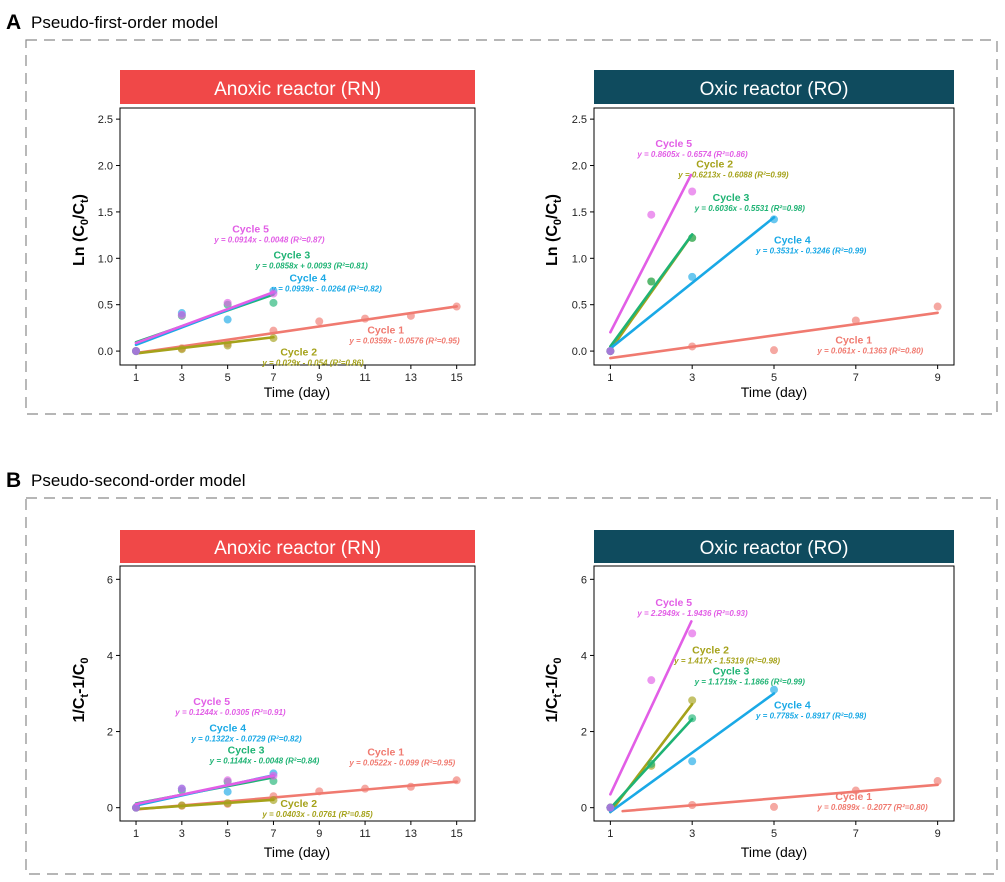 The image size is (1005, 882). I want to click on series-equation-label: y = 0.0403x - 0.0761 (R²=0.85), so click(317, 814).